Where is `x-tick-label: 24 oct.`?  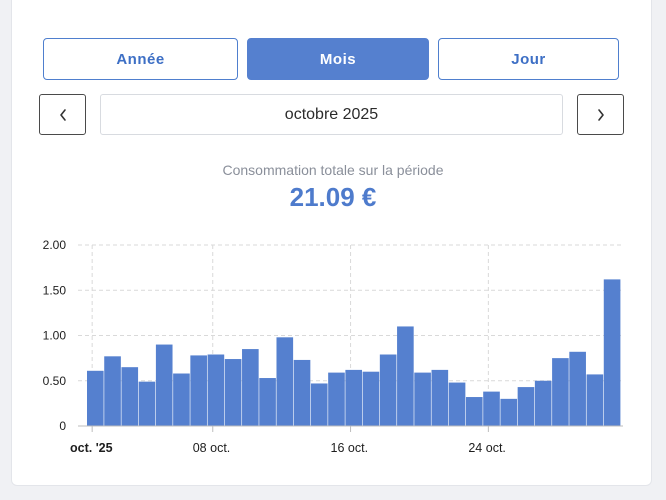 x-tick-label: 24 oct. is located at coordinates (487, 448).